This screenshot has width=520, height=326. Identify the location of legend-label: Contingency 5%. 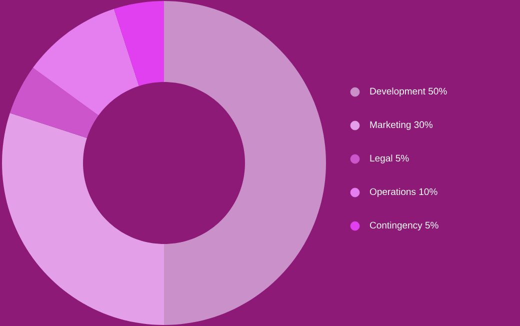
(404, 226).